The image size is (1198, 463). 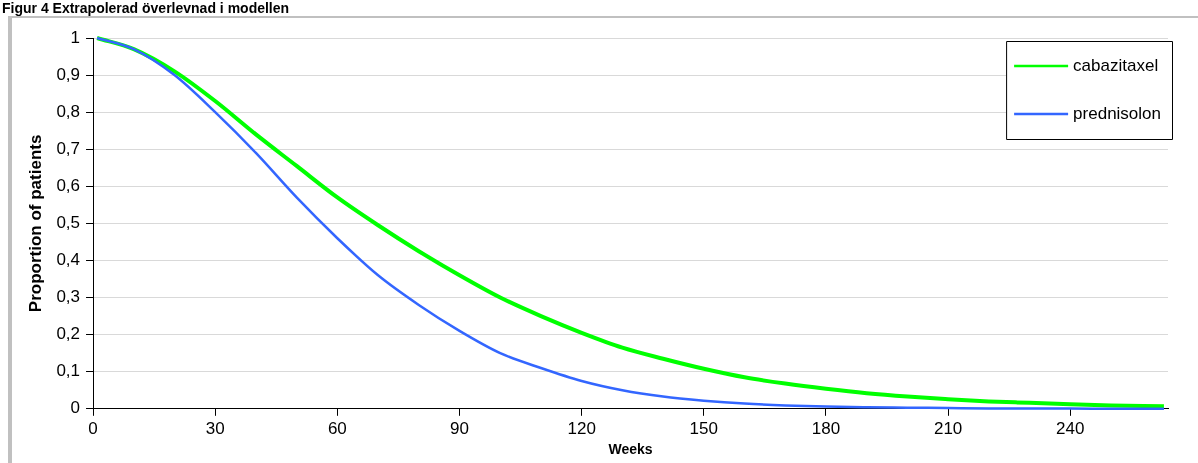 I want to click on y-tick-label: 0,4, so click(x=68, y=260).